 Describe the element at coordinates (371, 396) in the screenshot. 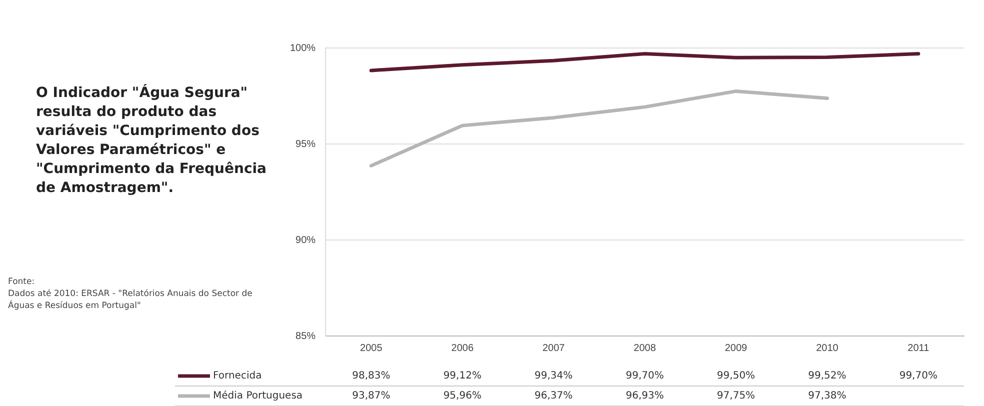

I see `data-label: 93,87%` at that location.